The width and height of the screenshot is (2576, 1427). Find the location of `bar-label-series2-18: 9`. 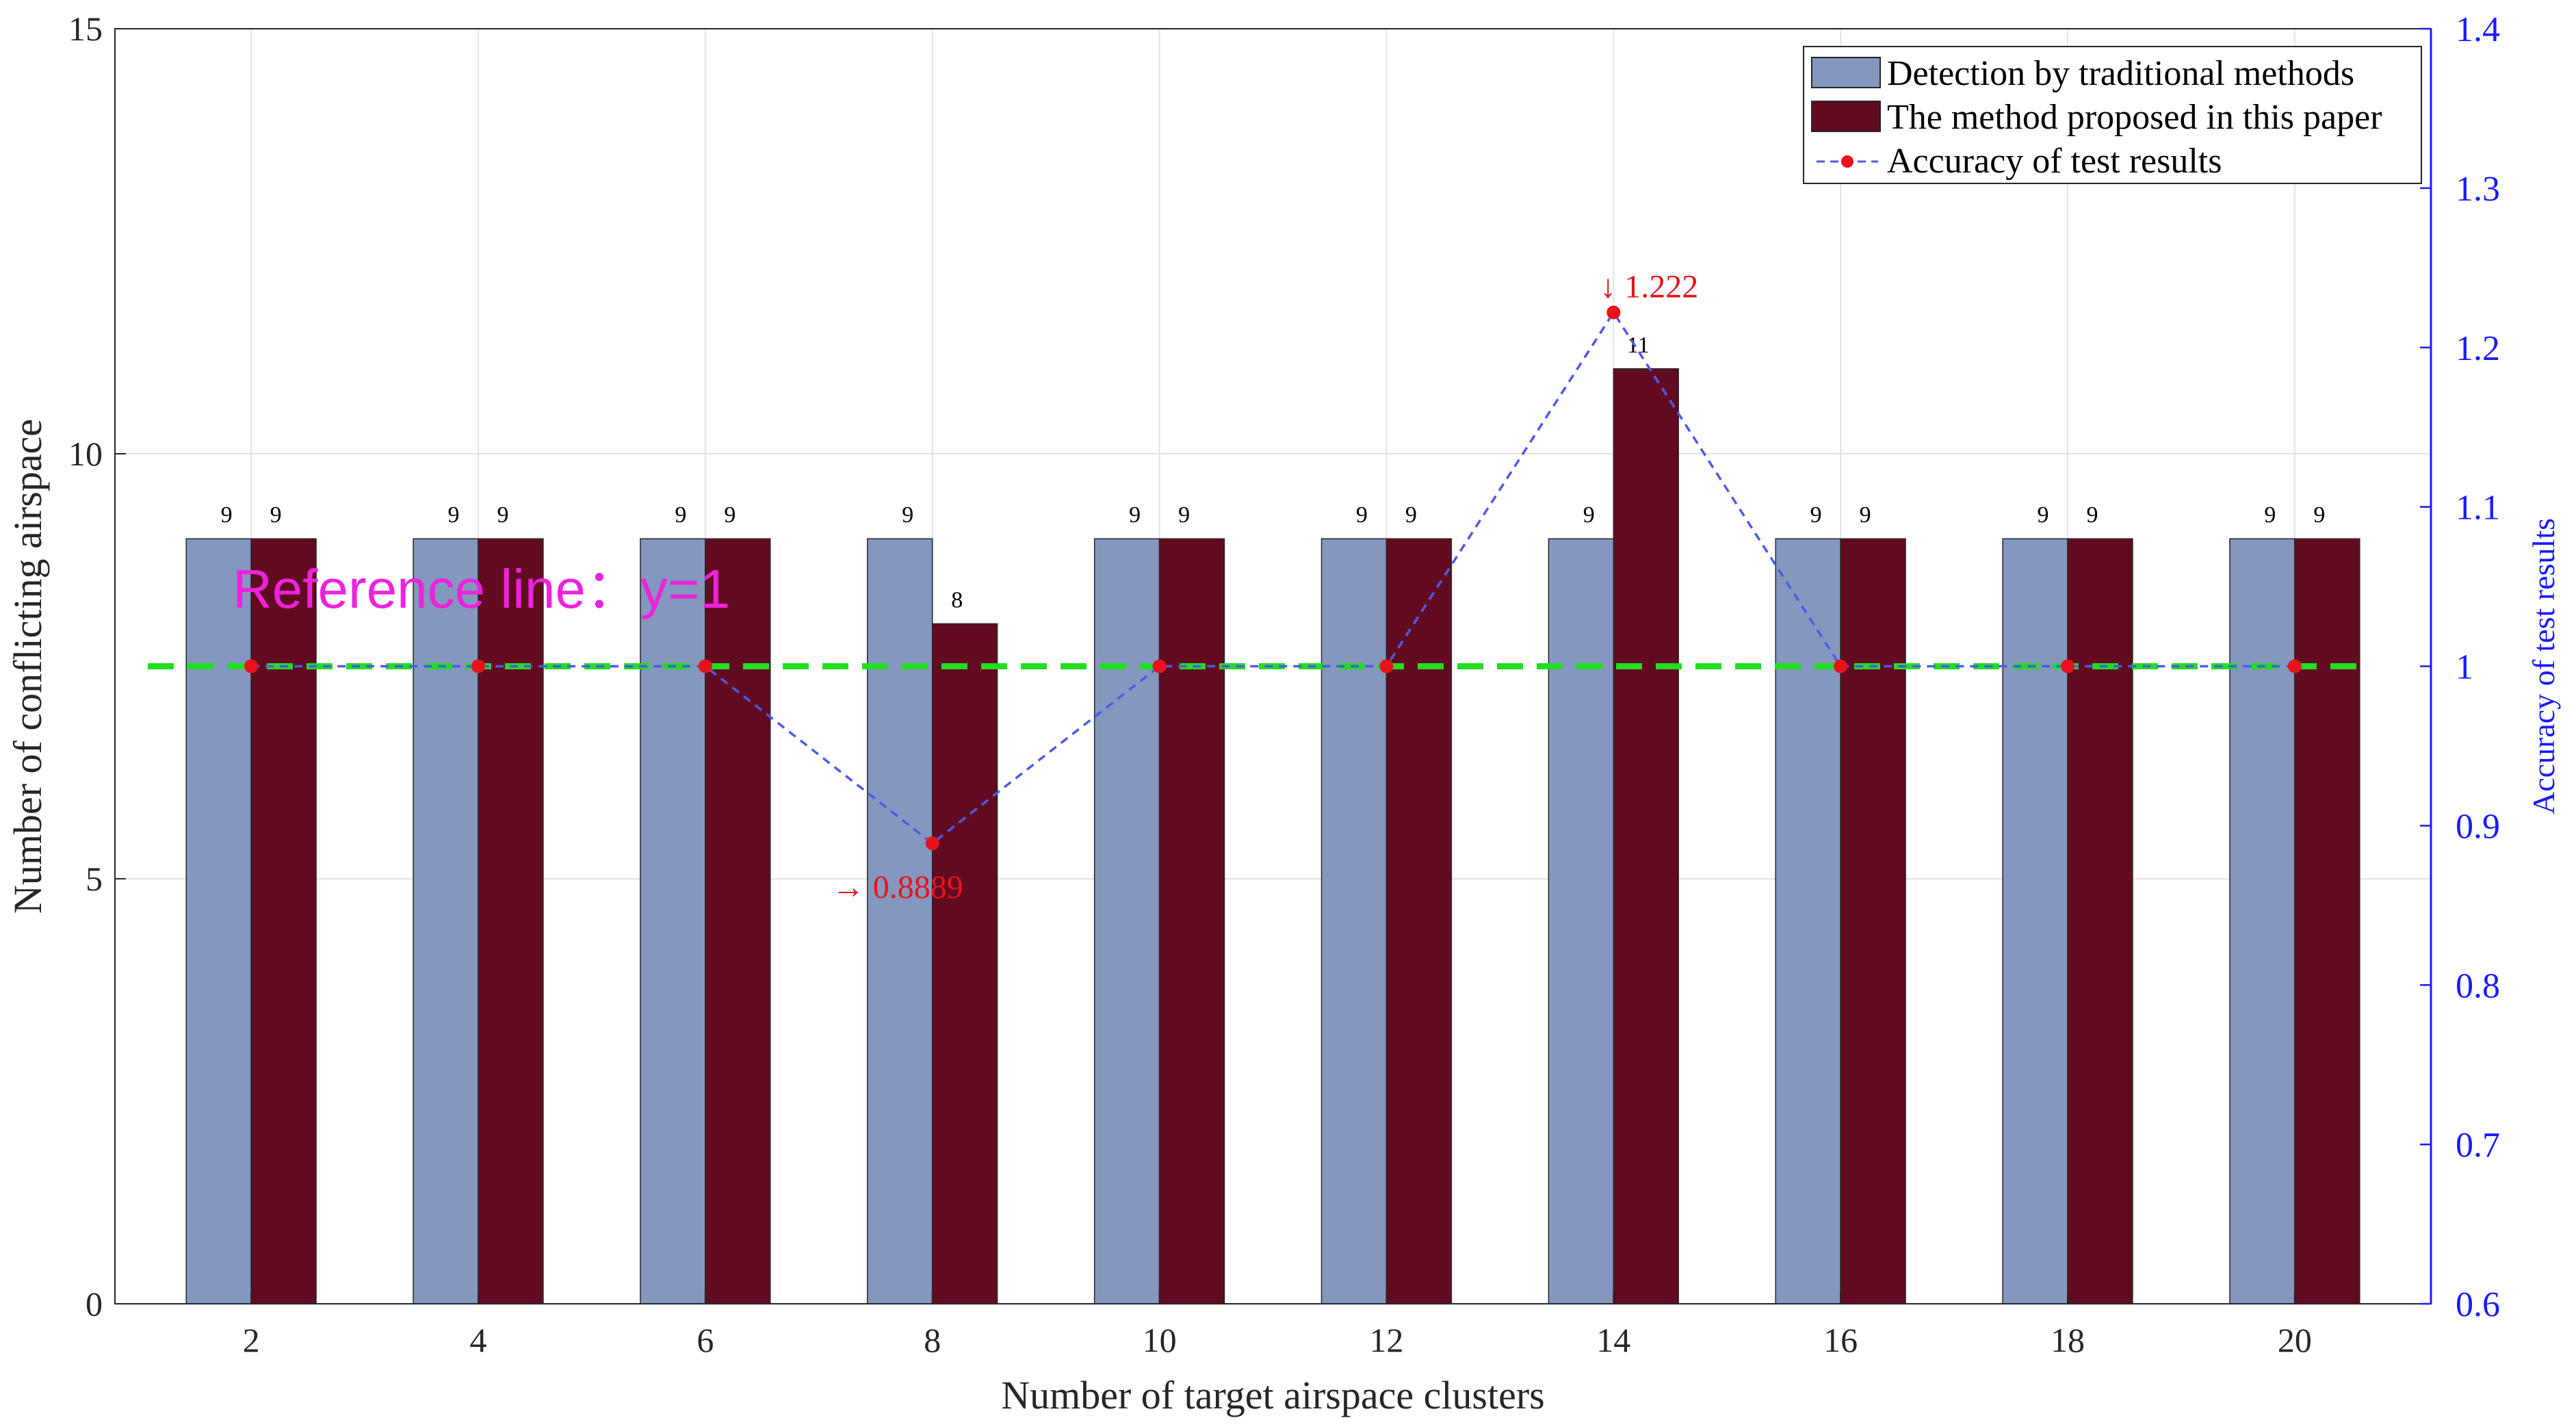

bar-label-series2-18: 9 is located at coordinates (2092, 515).